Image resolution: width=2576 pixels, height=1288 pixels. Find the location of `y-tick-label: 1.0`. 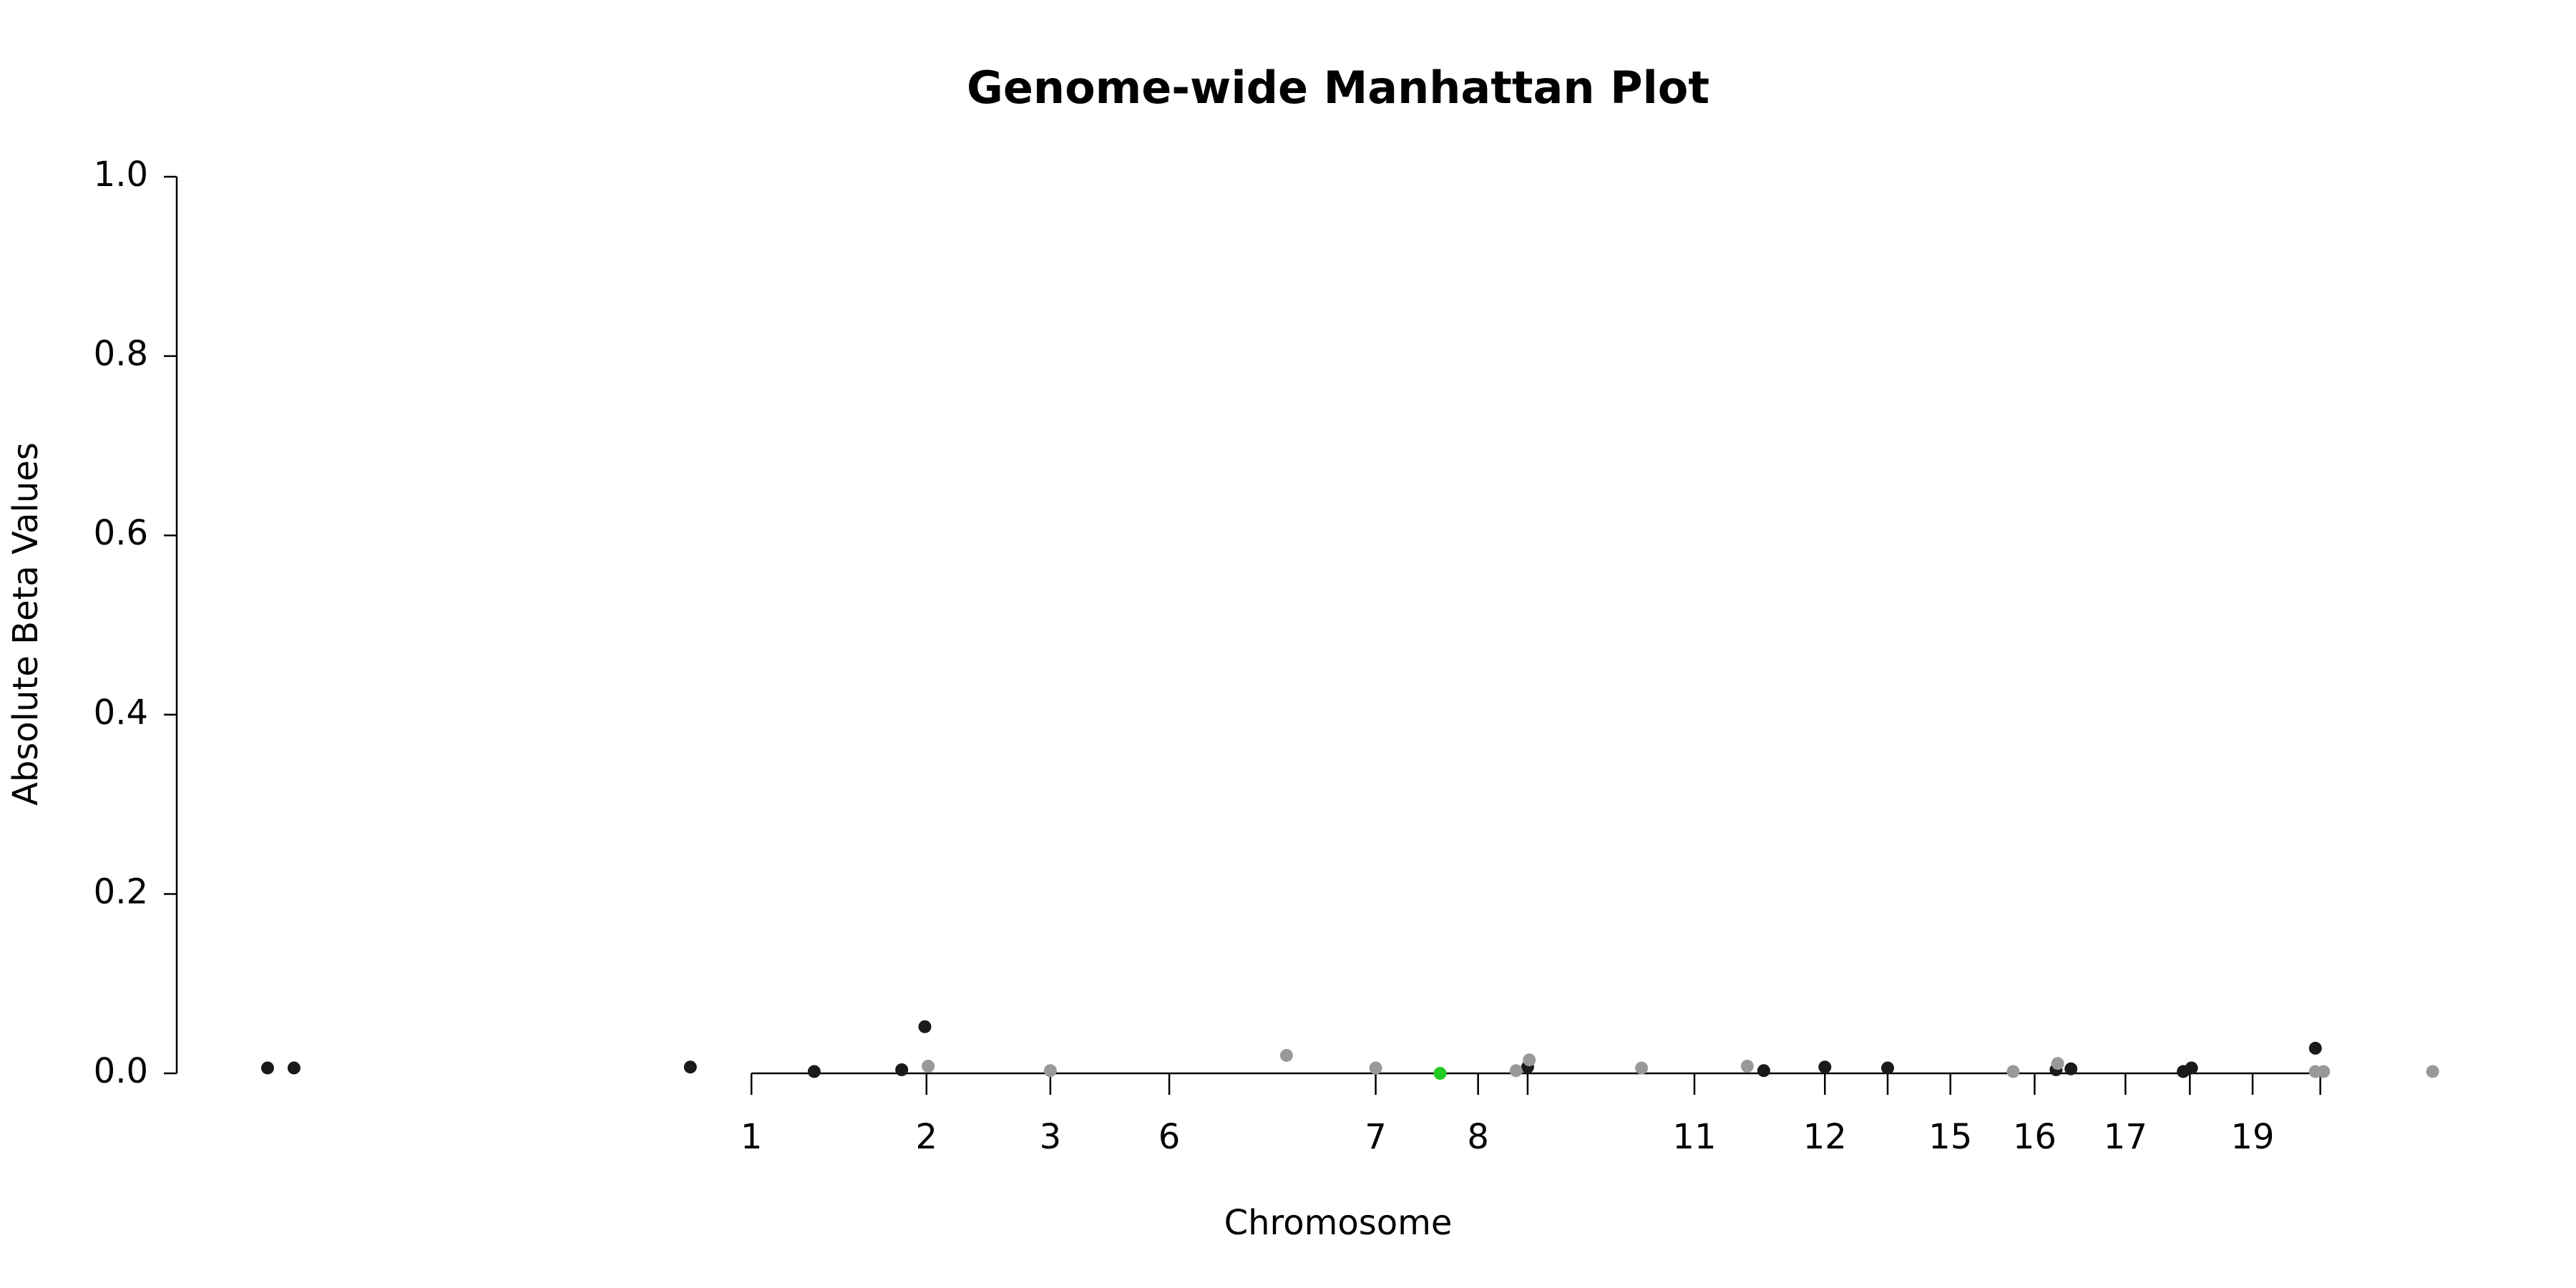

y-tick-label: 1.0 is located at coordinates (121, 175).